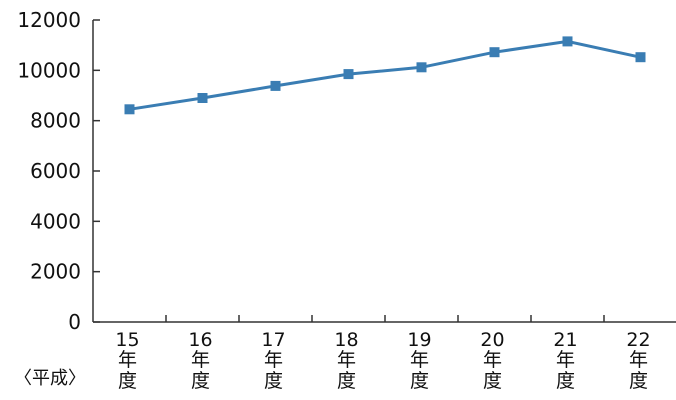  I want to click on x-tick-label-number: 17, so click(273, 340).